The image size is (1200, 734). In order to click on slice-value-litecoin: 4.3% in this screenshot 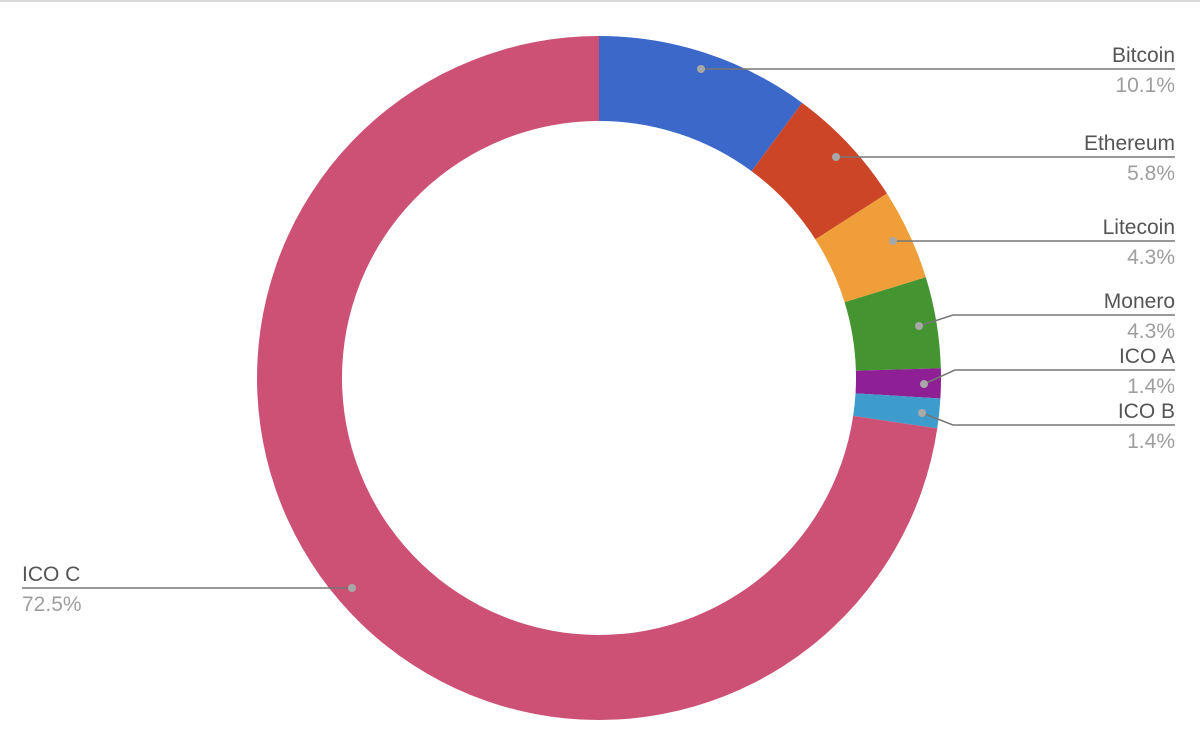, I will do `click(1151, 257)`.